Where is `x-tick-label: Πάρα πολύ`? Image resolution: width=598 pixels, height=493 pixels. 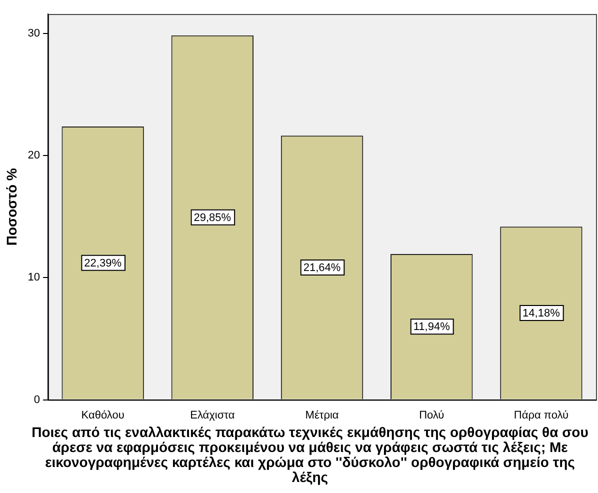
x-tick-label: Πάρα πολύ is located at coordinates (541, 415).